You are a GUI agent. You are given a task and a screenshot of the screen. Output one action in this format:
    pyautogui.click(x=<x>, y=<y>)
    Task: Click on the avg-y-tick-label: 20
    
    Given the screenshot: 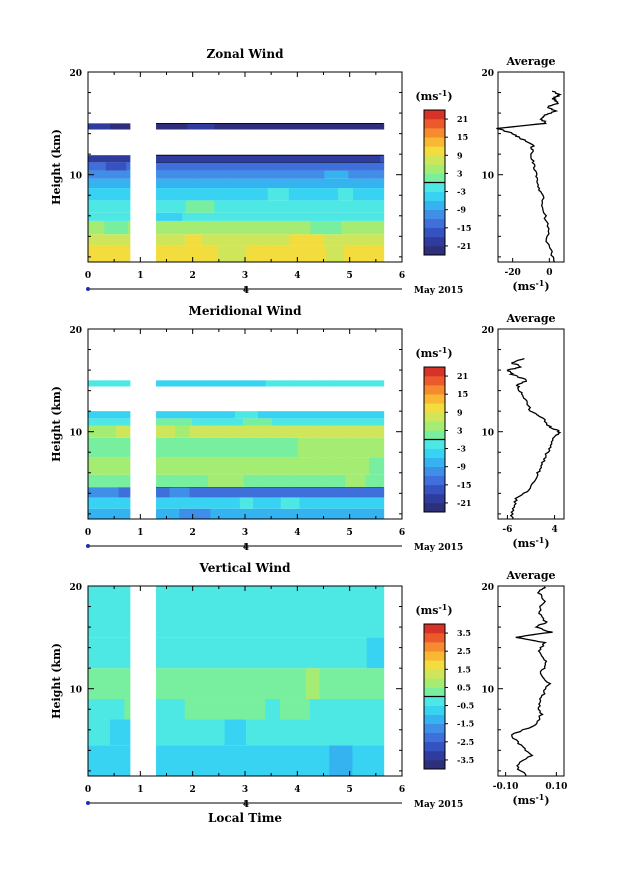 What is the action you would take?
    pyautogui.click(x=487, y=331)
    